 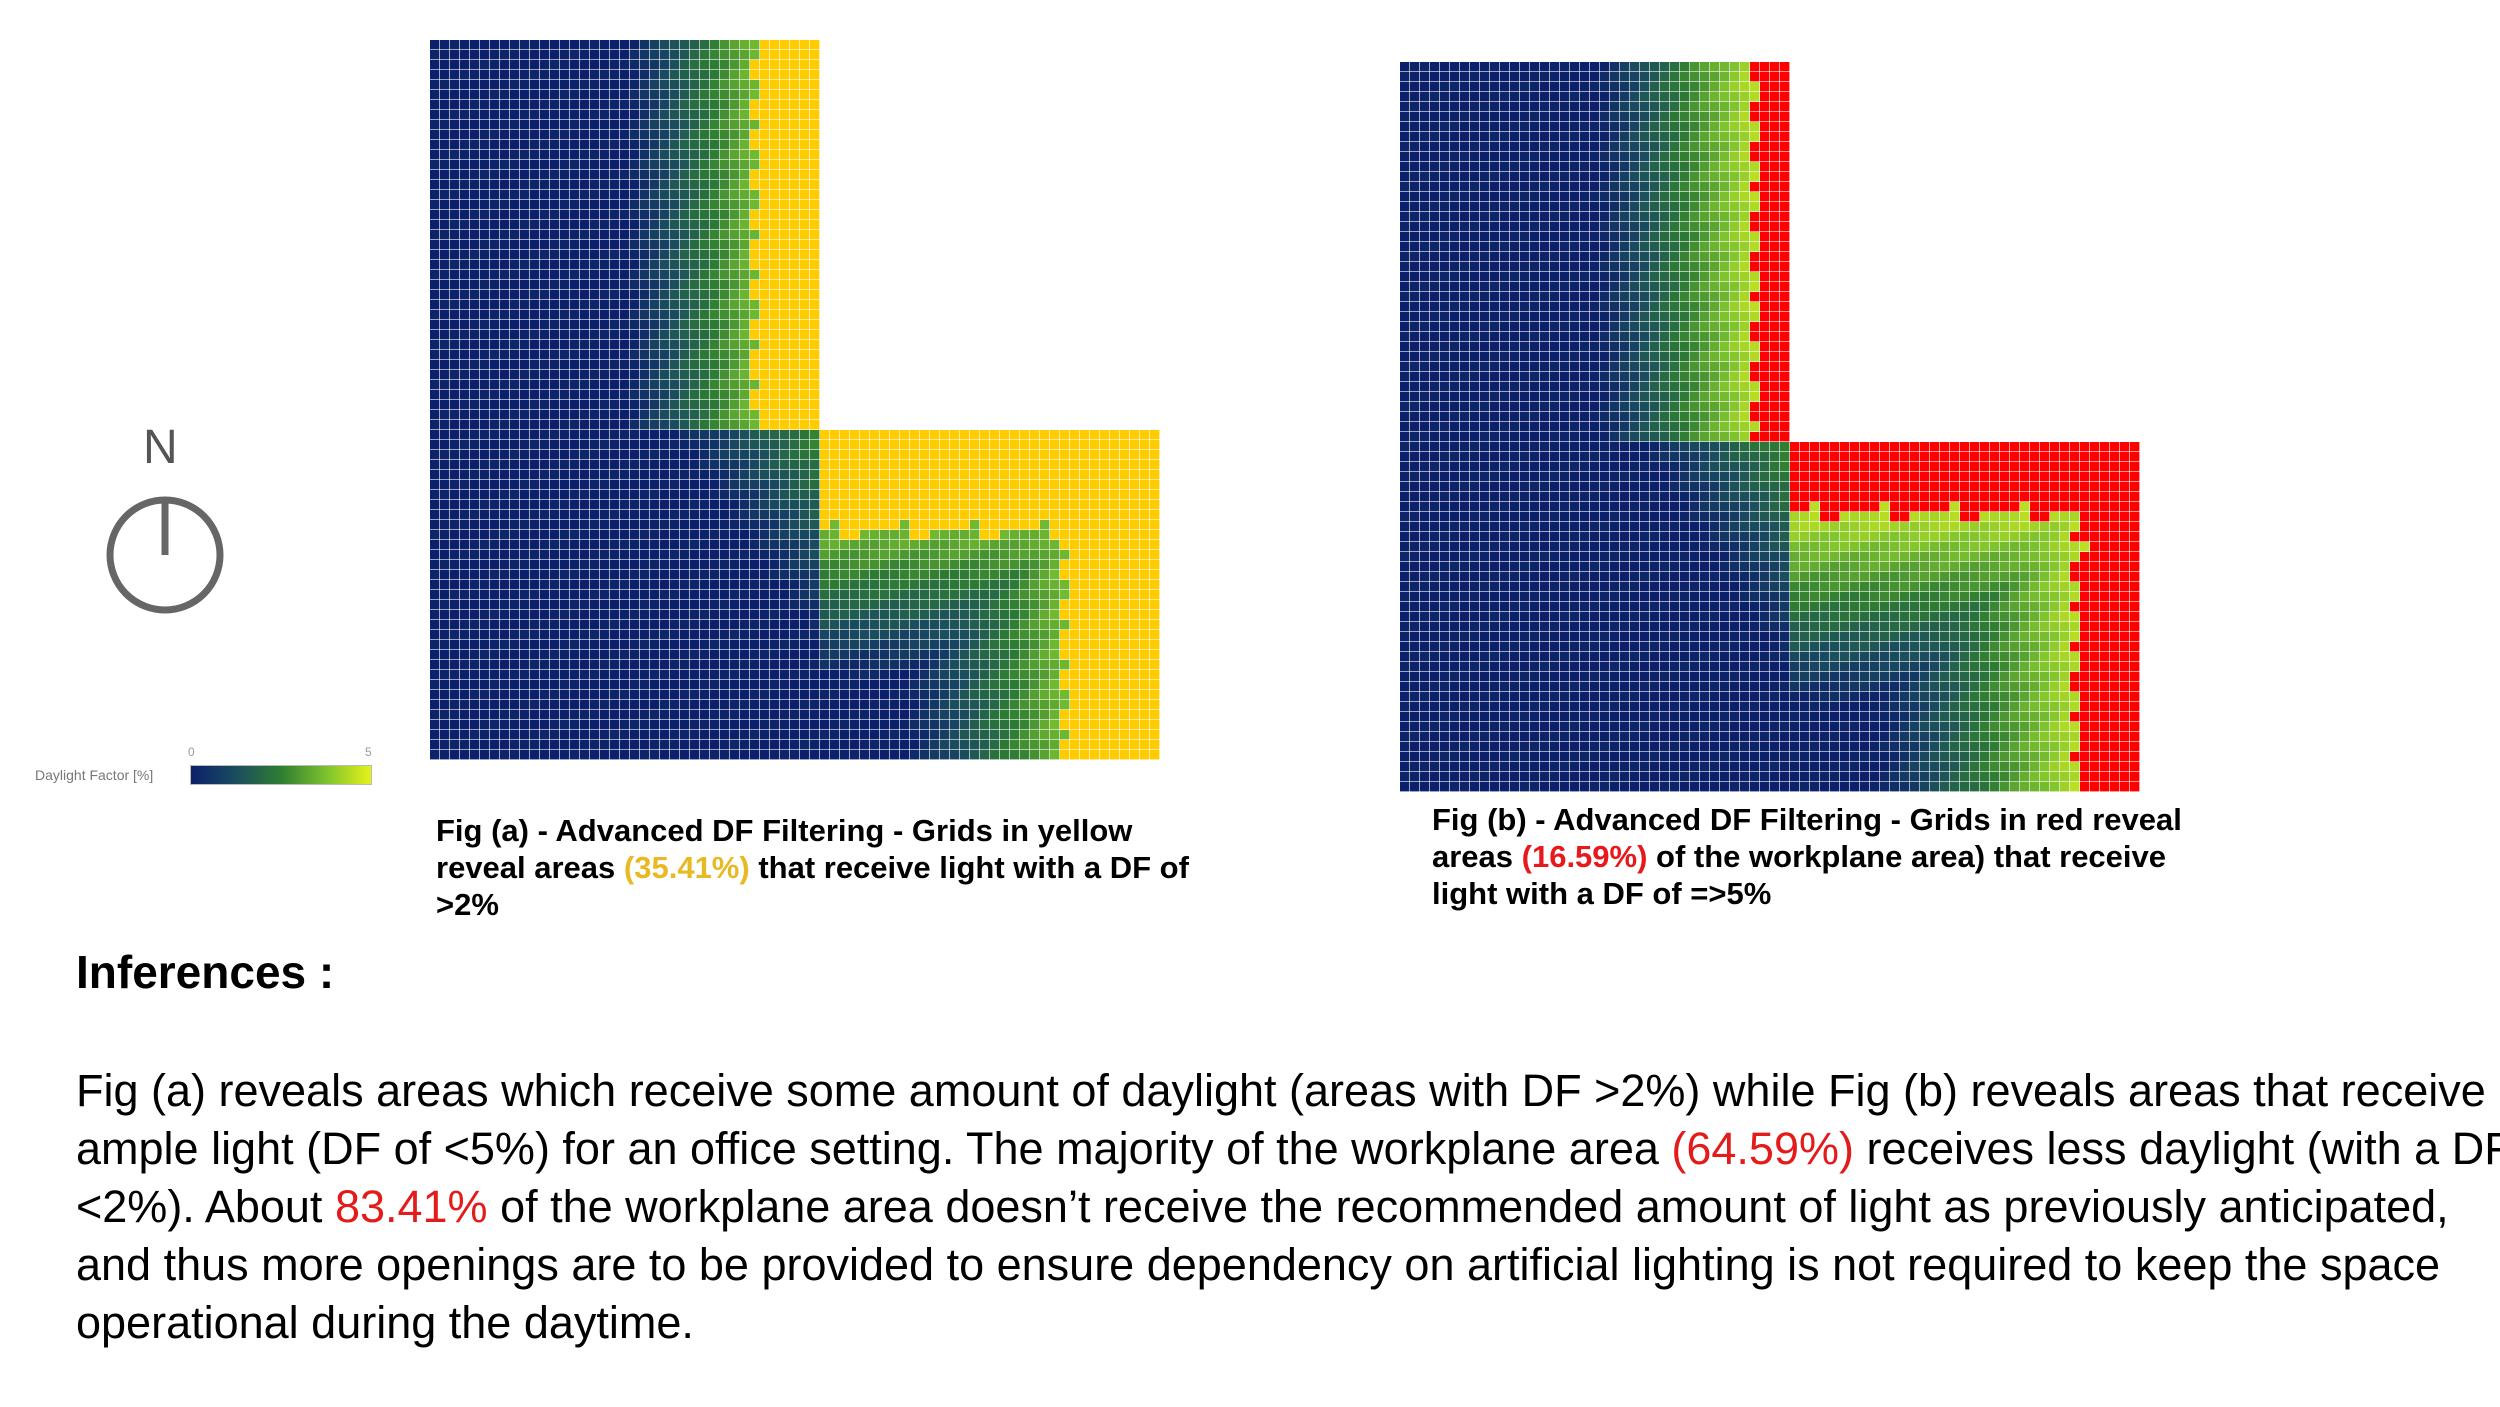 I want to click on inferences-highlight-1: (64.59%), so click(x=1762, y=1148).